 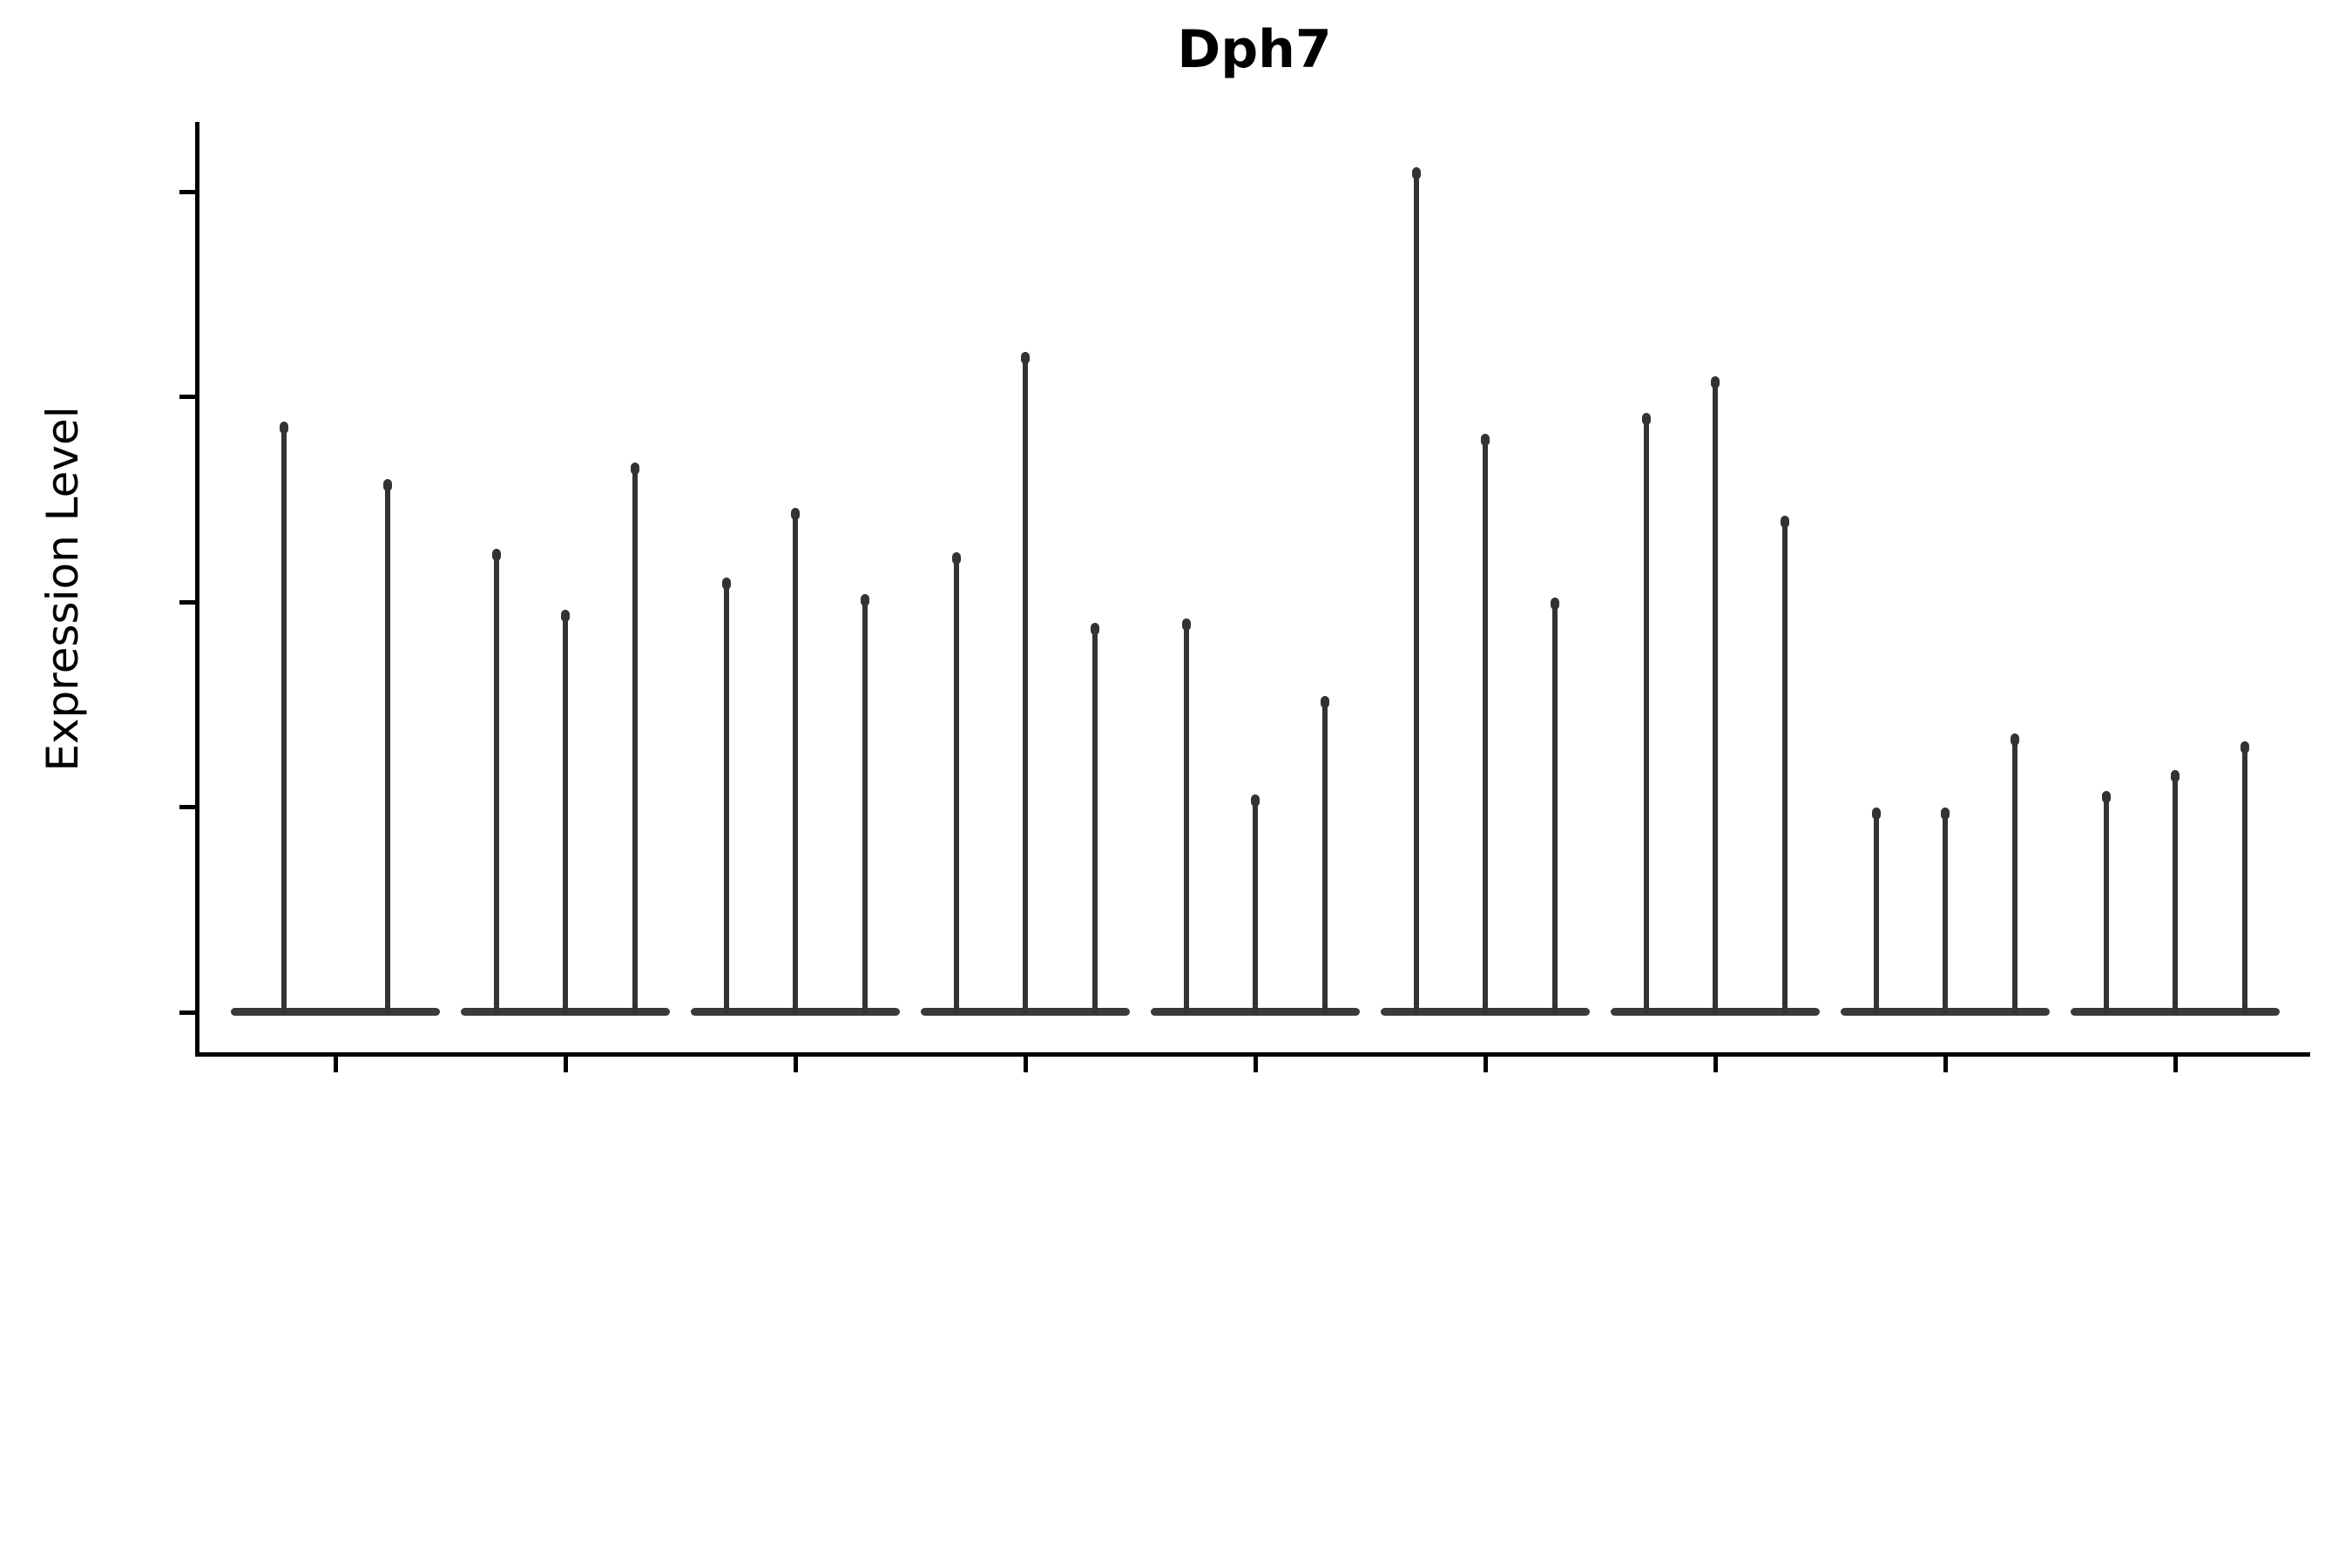 What do you see at coordinates (1254, 49) in the screenshot?
I see `chart-title: Dph7` at bounding box center [1254, 49].